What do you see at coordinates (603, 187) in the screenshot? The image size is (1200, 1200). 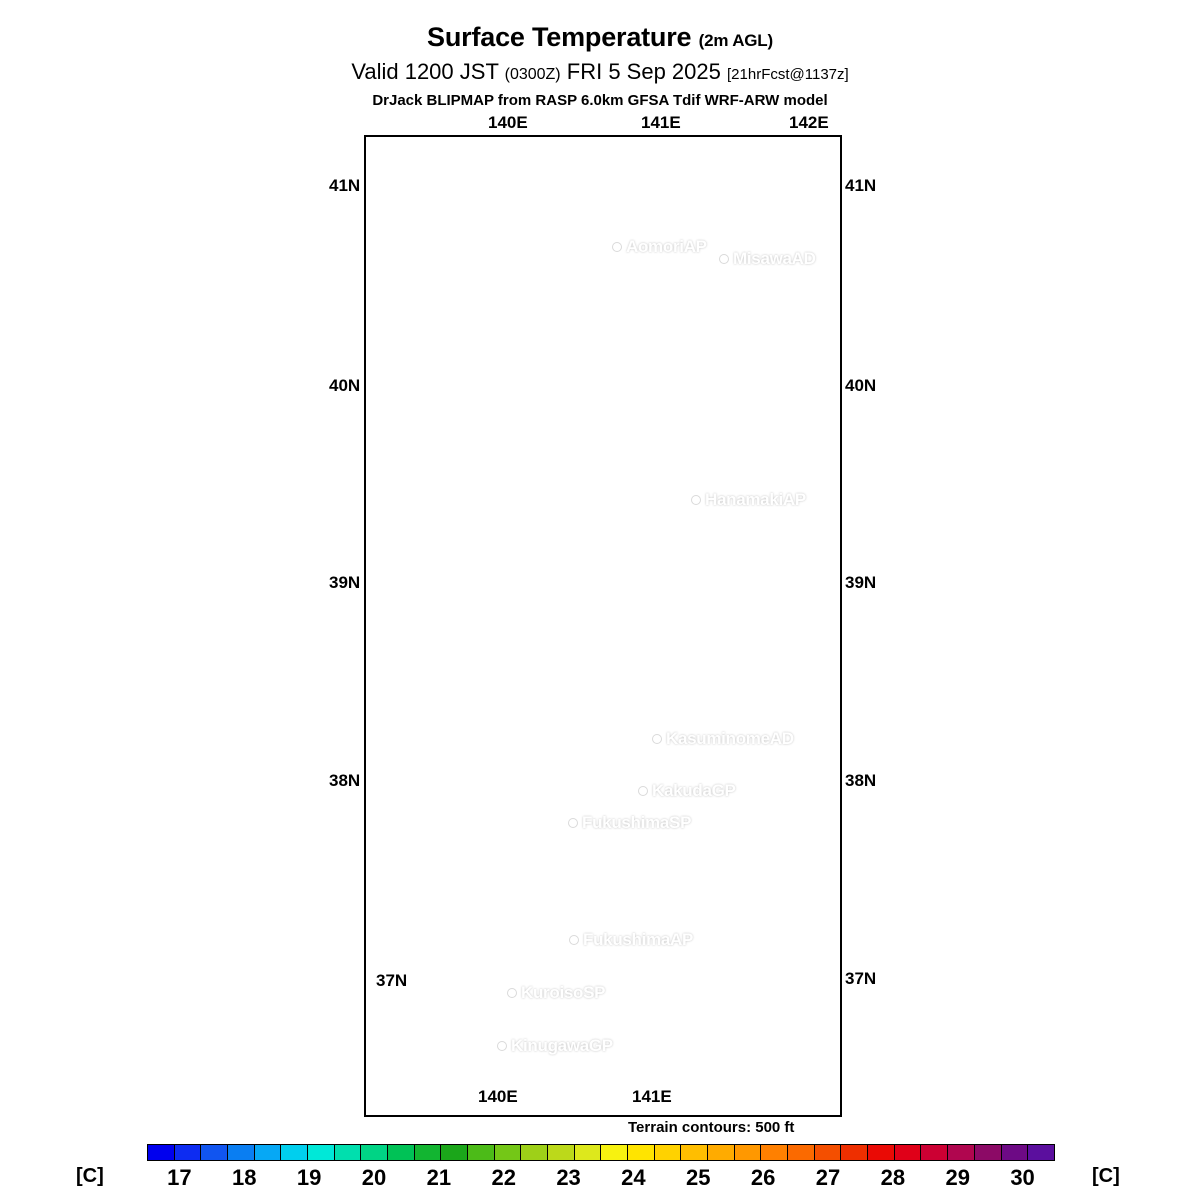 I see `domain-box-top-edge` at bounding box center [603, 187].